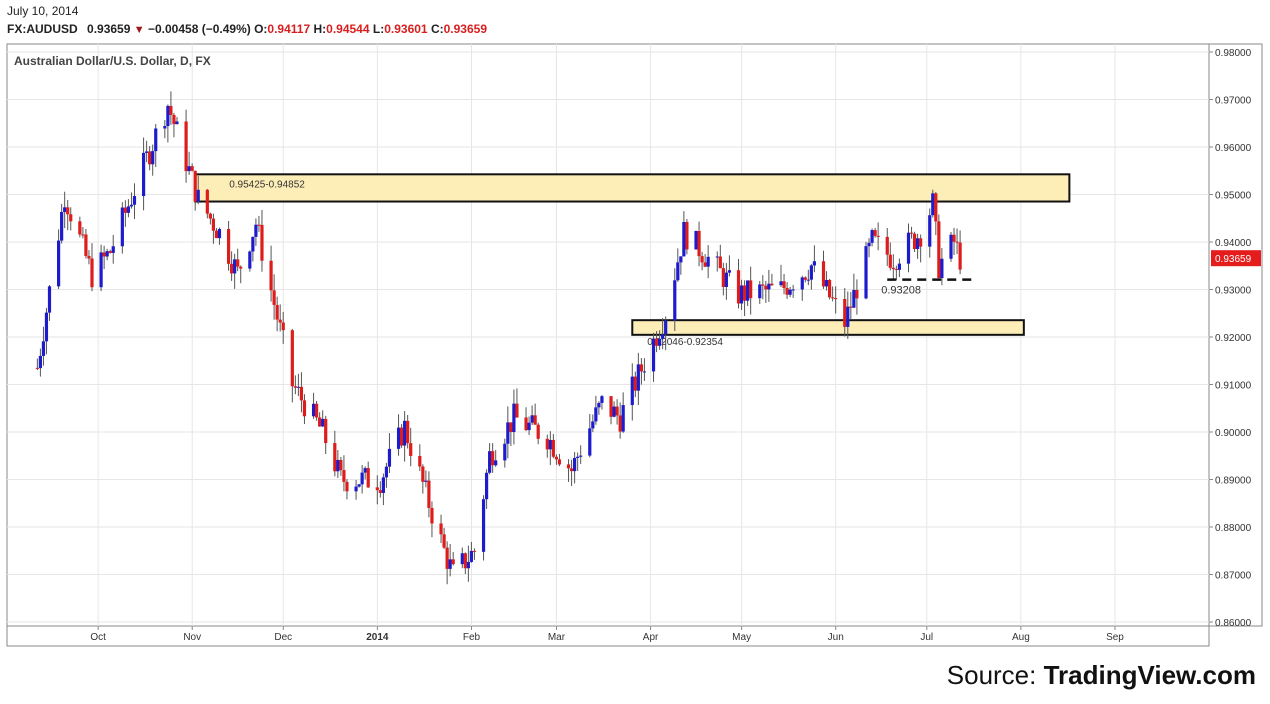 The width and height of the screenshot is (1270, 704). Describe the element at coordinates (1233, 196) in the screenshot. I see `y-tick-label: 0.95000` at that location.